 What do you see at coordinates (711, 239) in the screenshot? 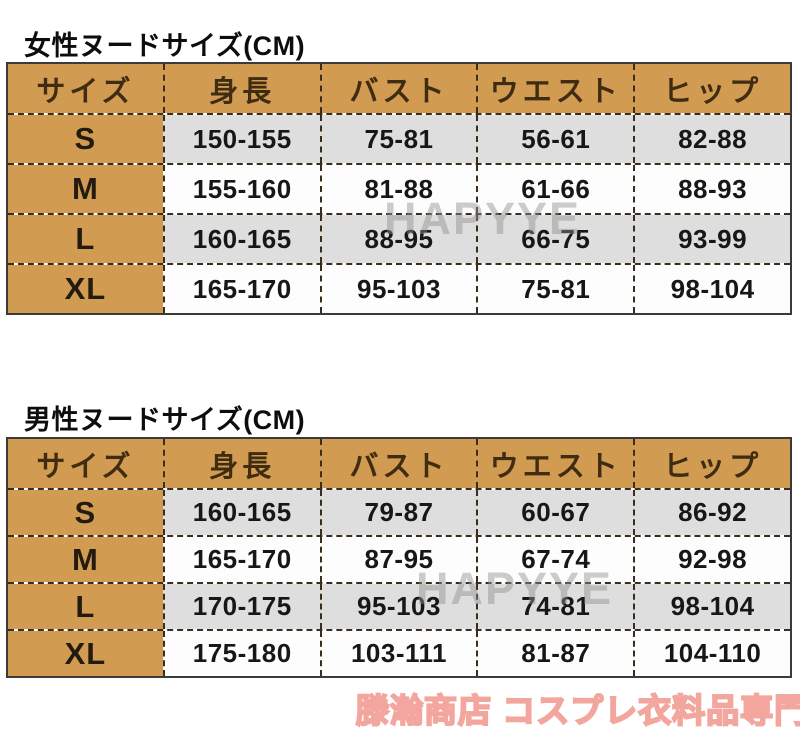
I see `value-cell: 93-99` at bounding box center [711, 239].